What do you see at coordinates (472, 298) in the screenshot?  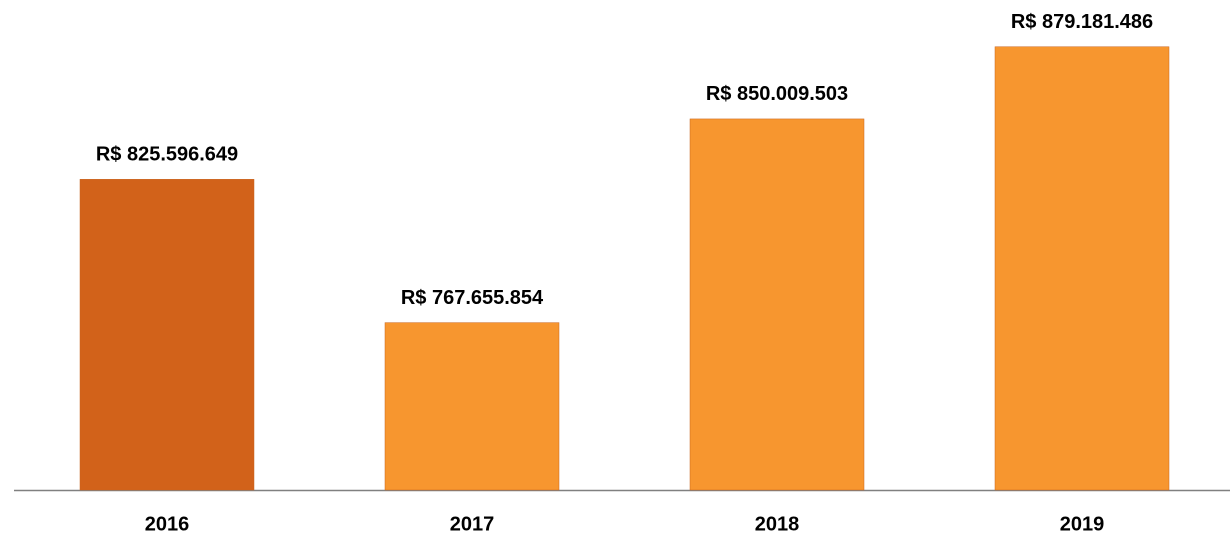 I see `value-label: R$ 767.655.854` at bounding box center [472, 298].